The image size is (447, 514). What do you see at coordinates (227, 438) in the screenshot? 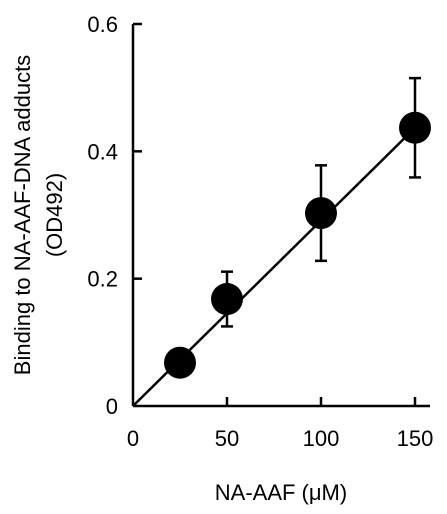
I see `x-tick-label: 50` at bounding box center [227, 438].